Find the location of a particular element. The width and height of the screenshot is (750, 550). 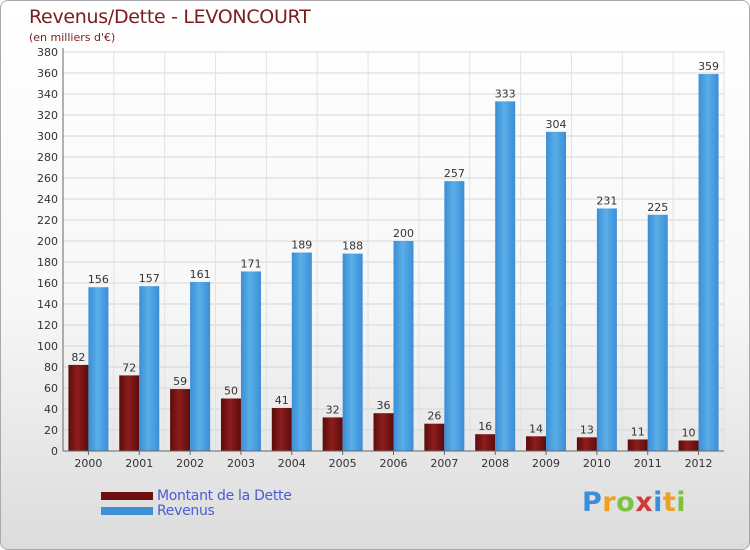

y-tick-label: 160 is located at coordinates (47, 283).